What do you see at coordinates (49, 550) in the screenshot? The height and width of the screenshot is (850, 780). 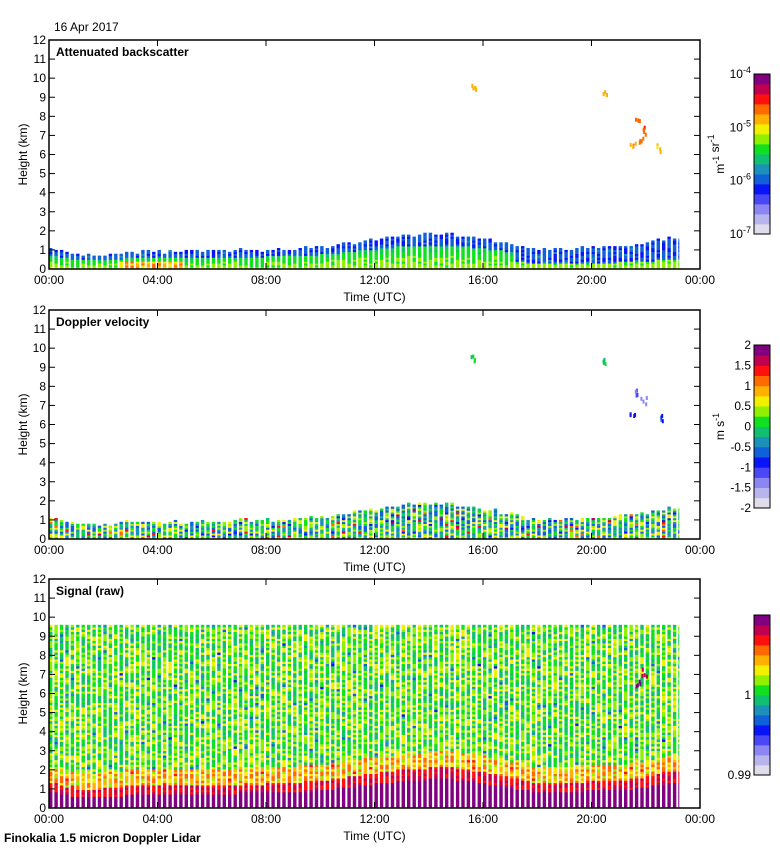 I see `x-tick-label: 00:00` at bounding box center [49, 550].